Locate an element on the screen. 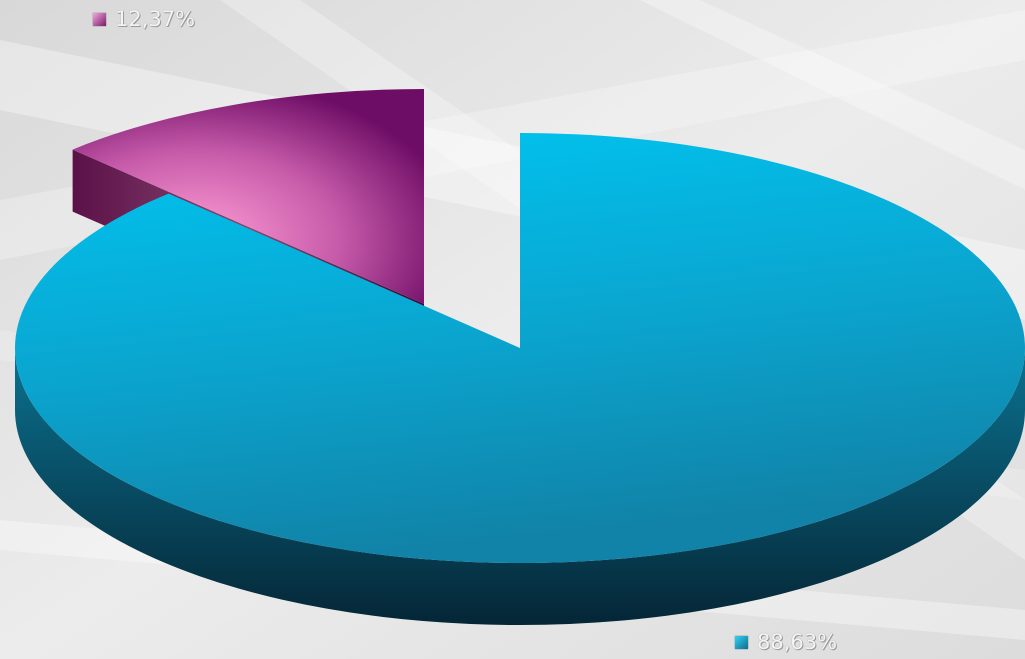 This screenshot has height=659, width=1025. slice-label-large-text: 88,63% is located at coordinates (797, 642).